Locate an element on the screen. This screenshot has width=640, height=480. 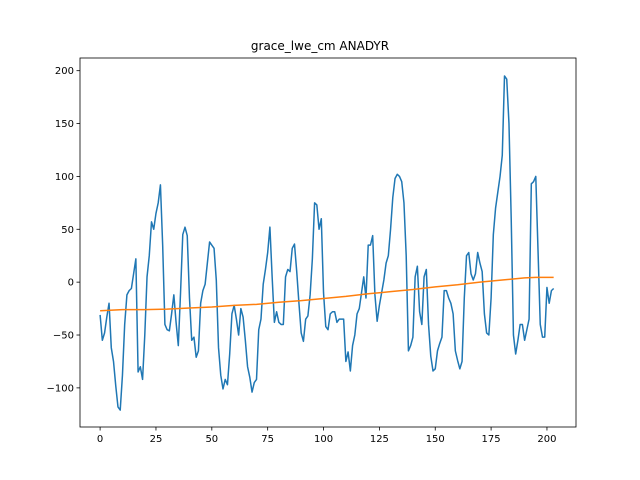
x-tick-label: 0 is located at coordinates (100, 439).